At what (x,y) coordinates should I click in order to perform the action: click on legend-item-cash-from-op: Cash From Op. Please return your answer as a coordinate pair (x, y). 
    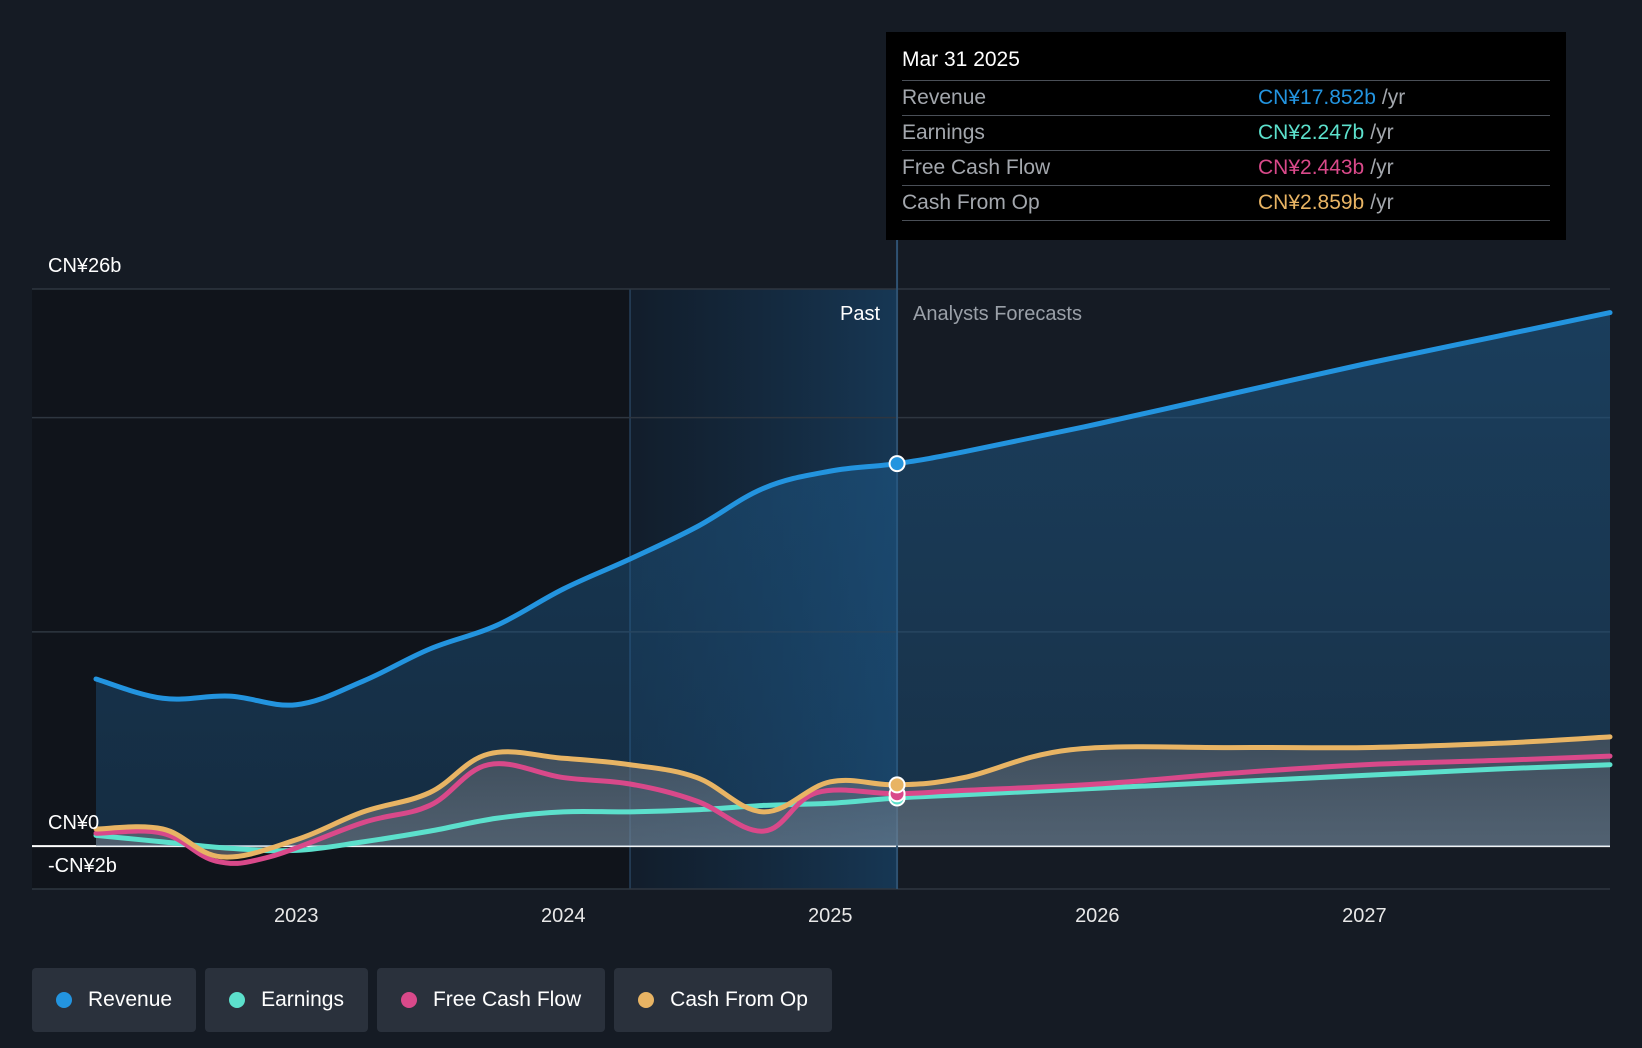
    Looking at the image, I should click on (723, 1000).